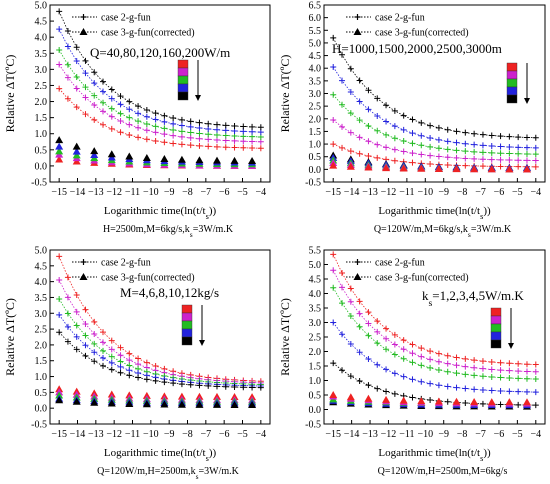  Describe the element at coordinates (315, 81) in the screenshot. I see `y-tick-label: 3.5` at that location.